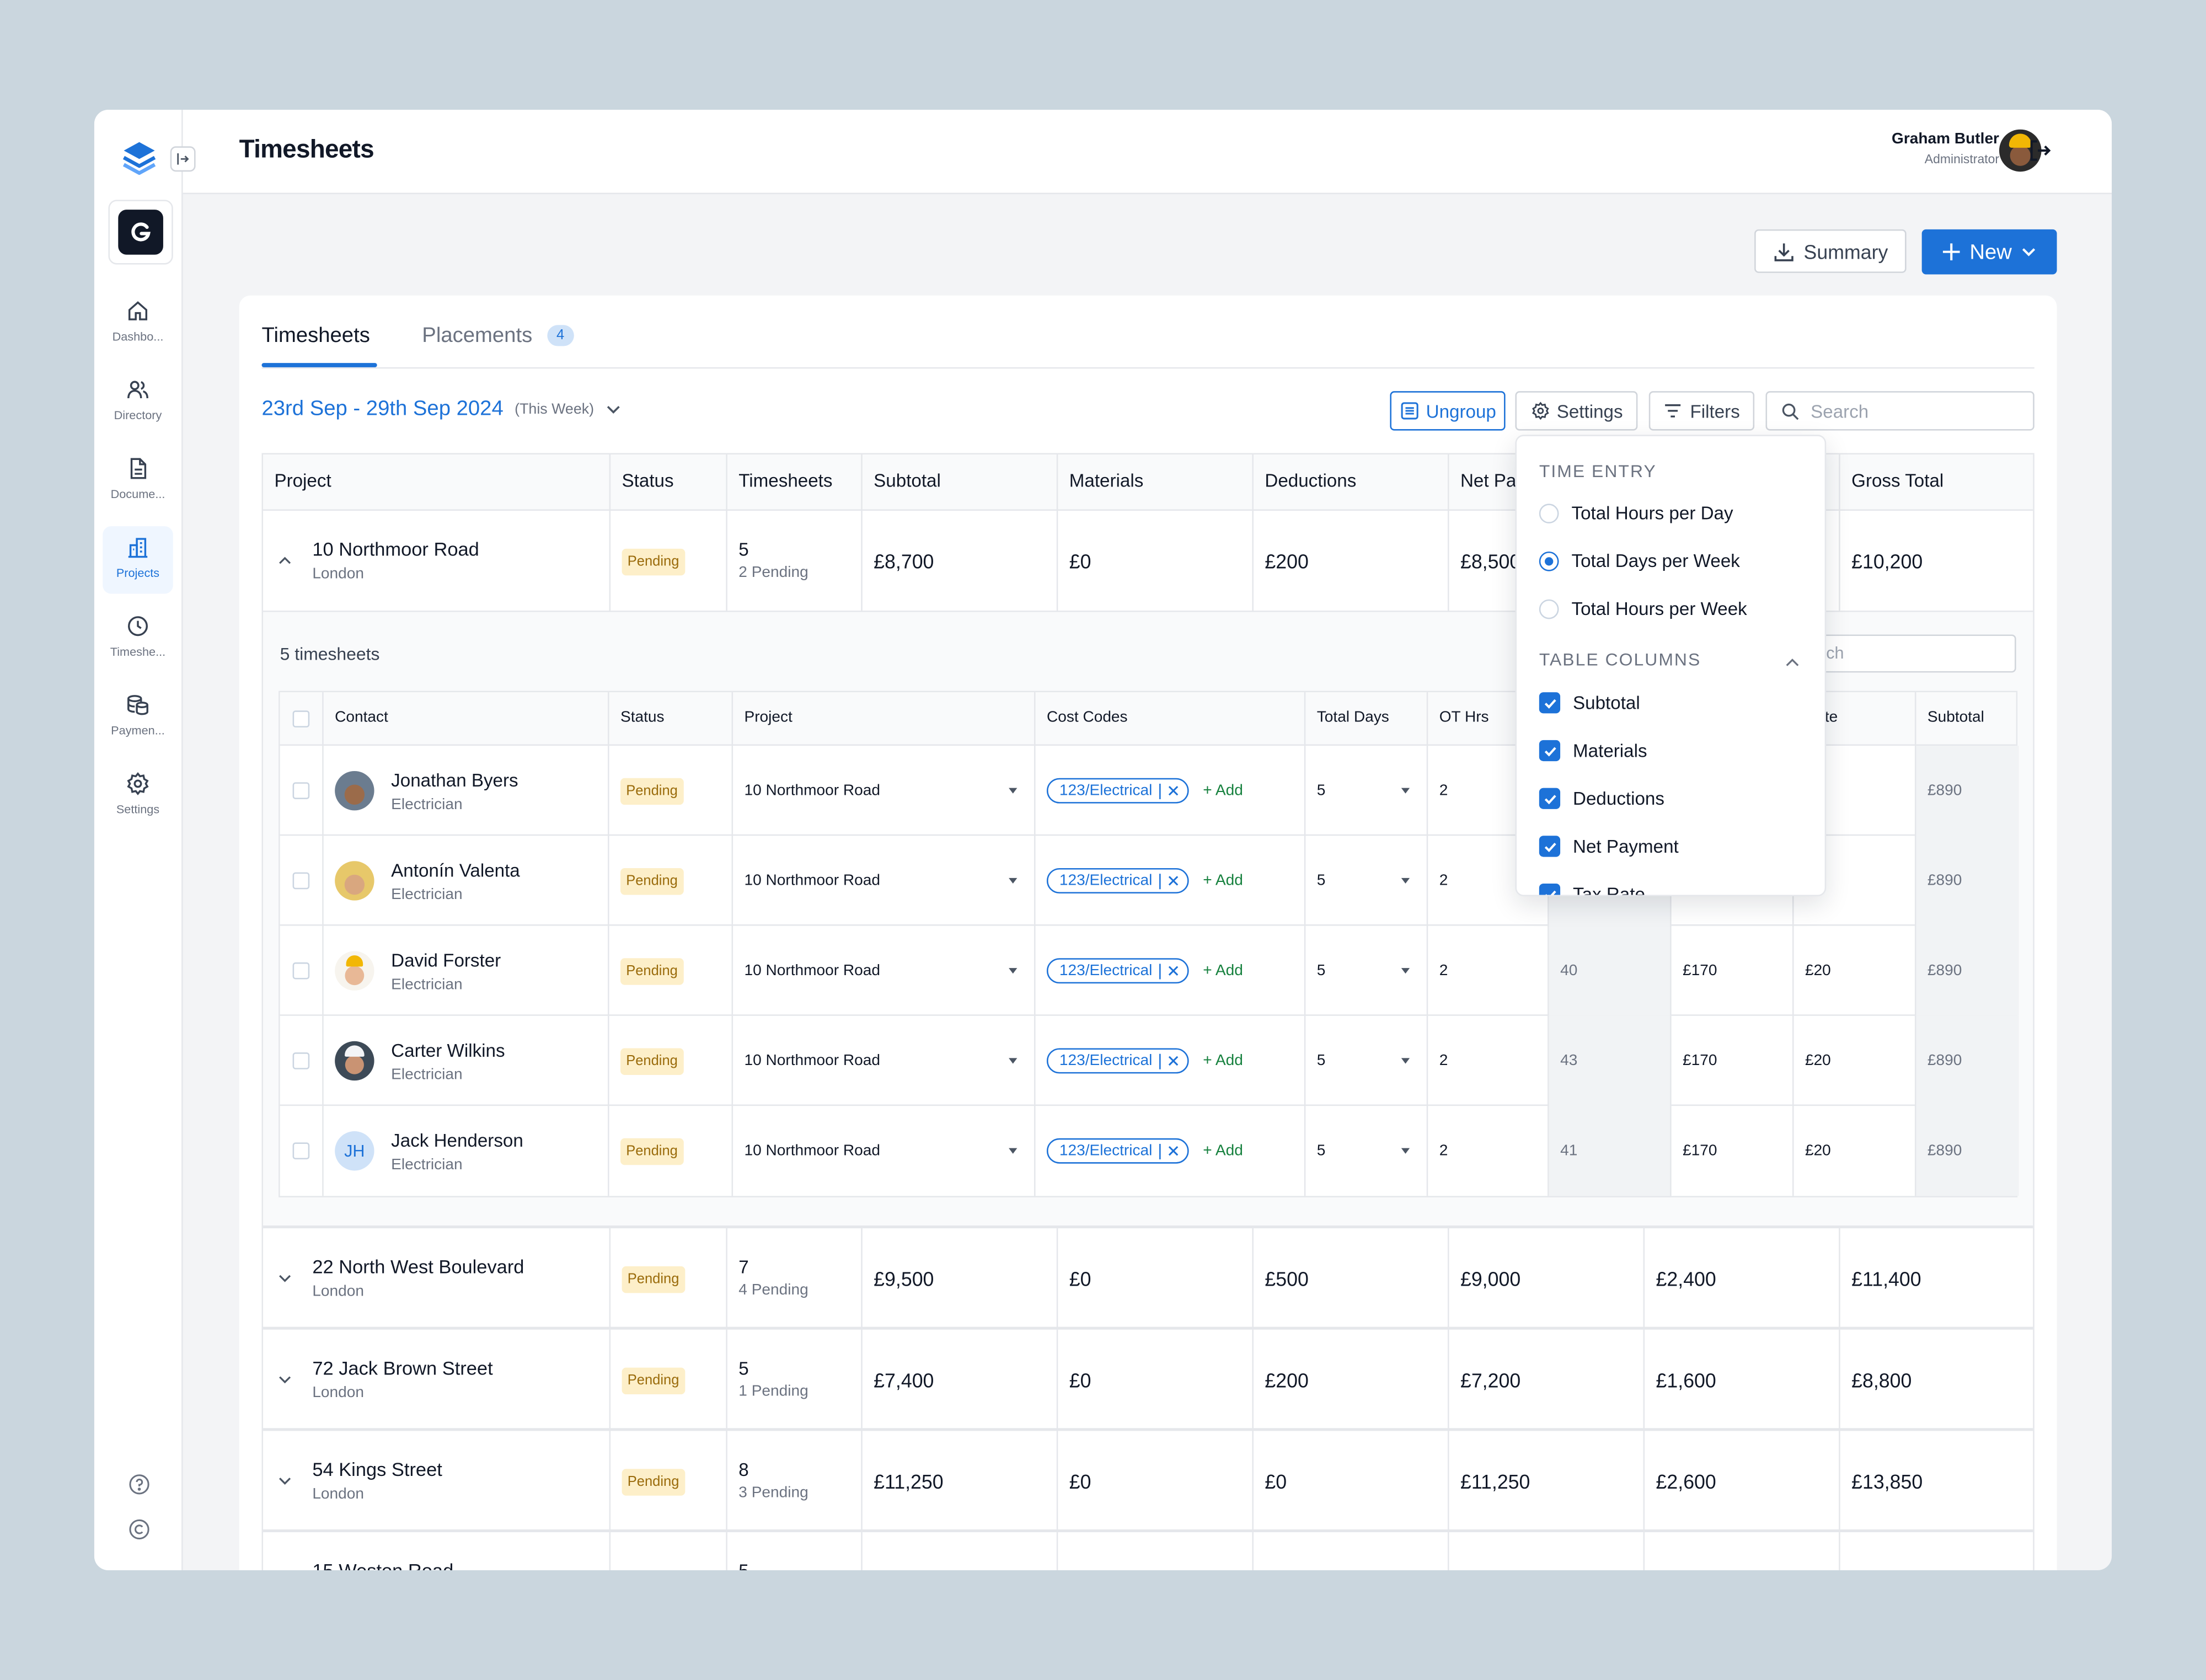 Image resolution: width=2206 pixels, height=1680 pixels. Describe the element at coordinates (1742, 482) in the screenshot. I see `column-header-tax` at that location.